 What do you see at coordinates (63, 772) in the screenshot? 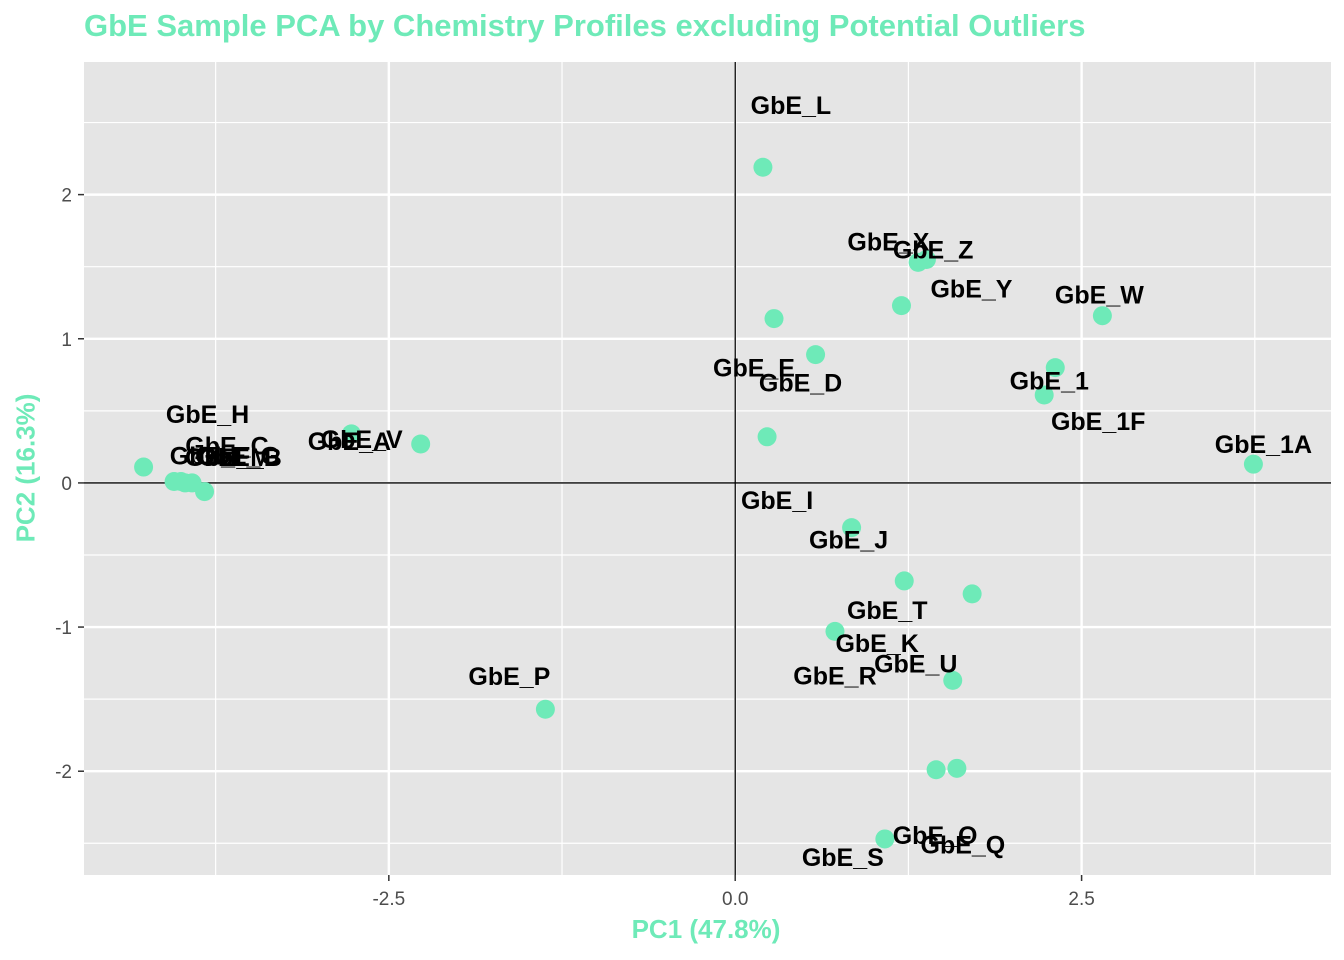
I see `y-tick-label: -2` at bounding box center [63, 772].